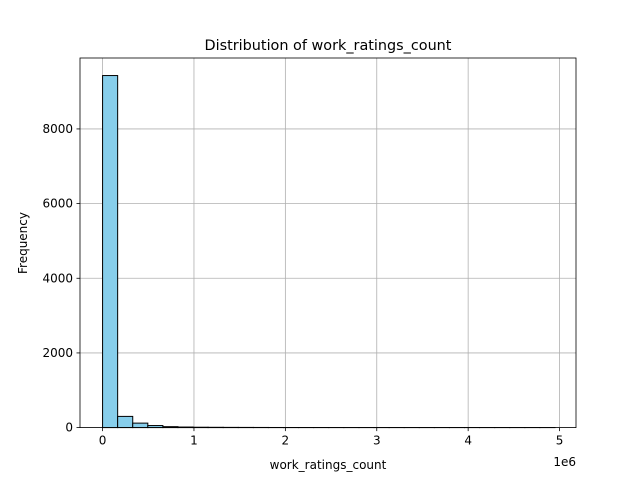 Image resolution: width=640 pixels, height=480 pixels. Describe the element at coordinates (57, 204) in the screenshot. I see `y-tick-label: 6000` at that location.